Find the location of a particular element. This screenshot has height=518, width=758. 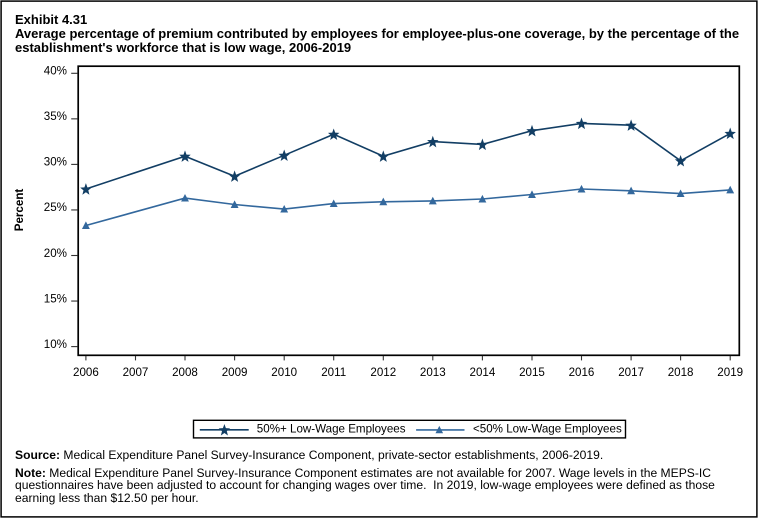

svg-text: 2010 is located at coordinates (284, 372).